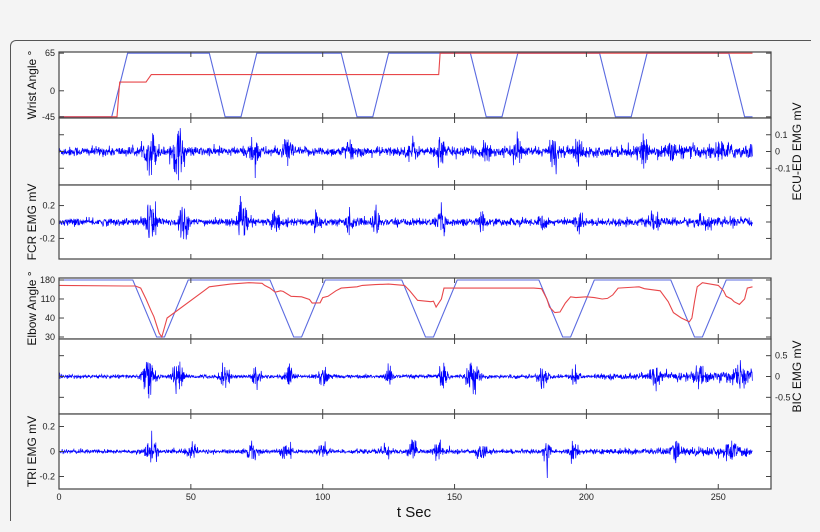  Describe the element at coordinates (50, 337) in the screenshot. I see `elbow-ytick-label: 30` at that location.